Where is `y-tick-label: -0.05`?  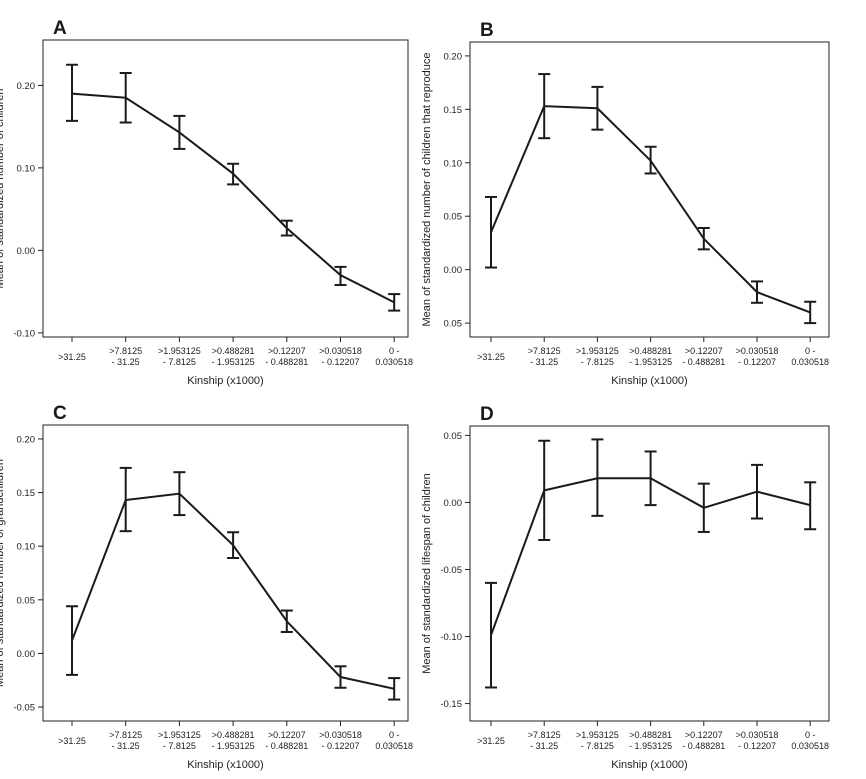 y-tick-label: -0.05 is located at coordinates (24, 708).